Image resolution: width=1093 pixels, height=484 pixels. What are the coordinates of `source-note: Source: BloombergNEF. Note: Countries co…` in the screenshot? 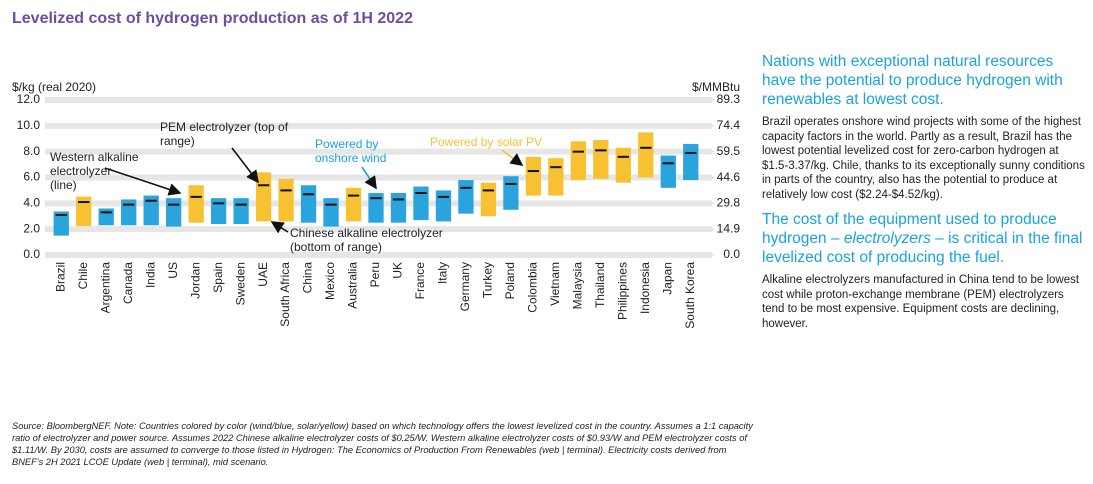 It's located at (382, 444).